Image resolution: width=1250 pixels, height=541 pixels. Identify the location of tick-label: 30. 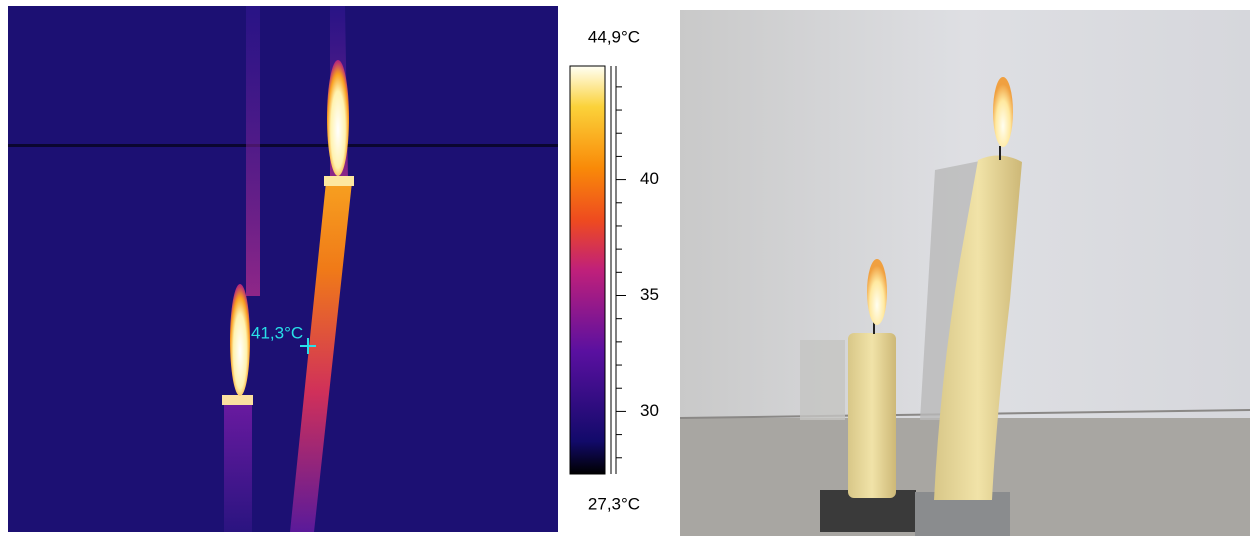
(649, 410).